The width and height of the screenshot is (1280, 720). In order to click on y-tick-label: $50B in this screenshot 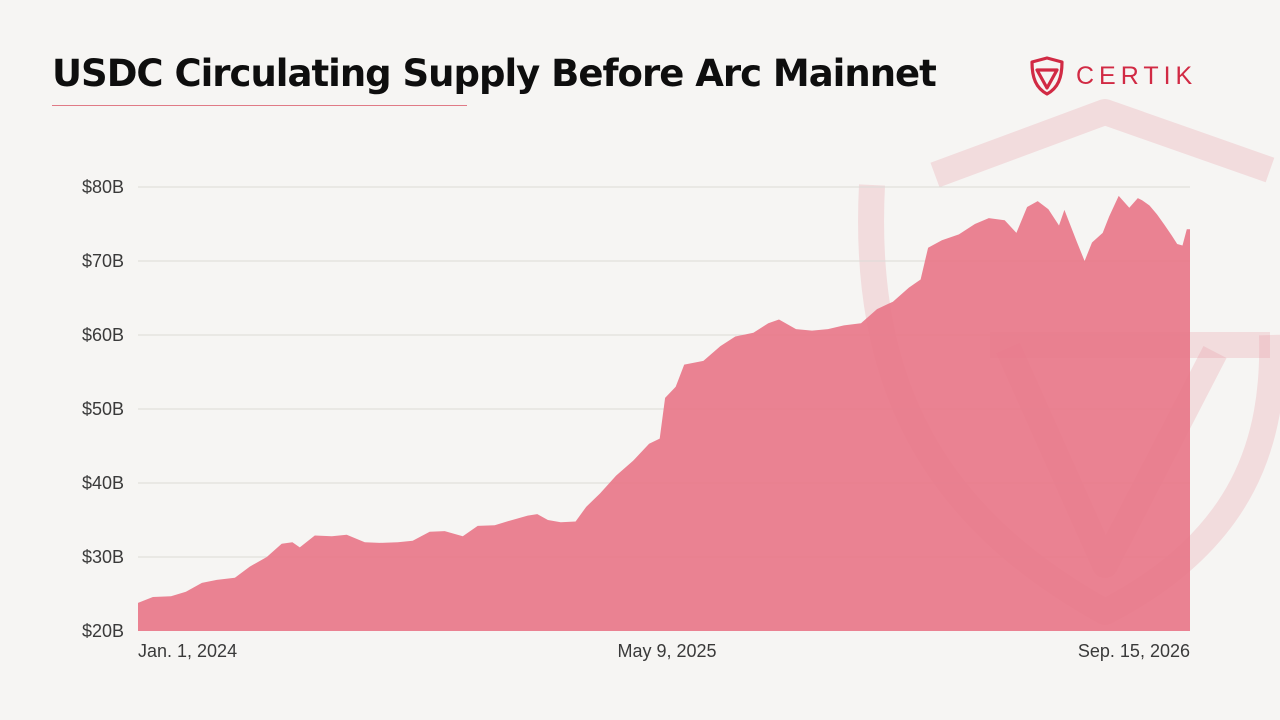, I will do `click(103, 409)`.